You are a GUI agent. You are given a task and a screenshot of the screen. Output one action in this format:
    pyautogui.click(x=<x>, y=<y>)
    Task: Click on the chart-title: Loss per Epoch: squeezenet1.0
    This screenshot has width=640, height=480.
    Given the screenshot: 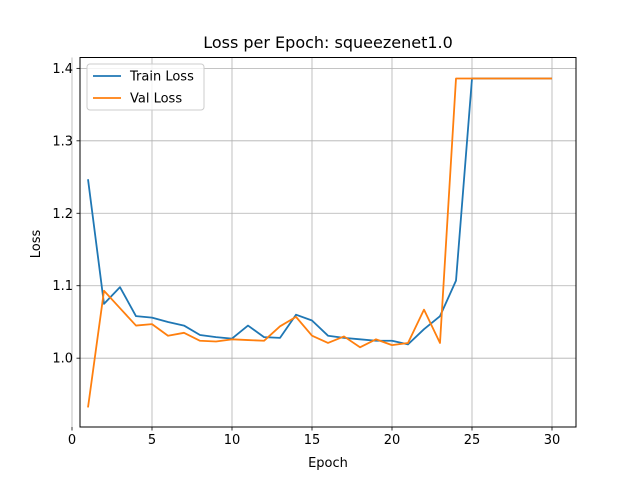 What is the action you would take?
    pyautogui.click(x=328, y=42)
    